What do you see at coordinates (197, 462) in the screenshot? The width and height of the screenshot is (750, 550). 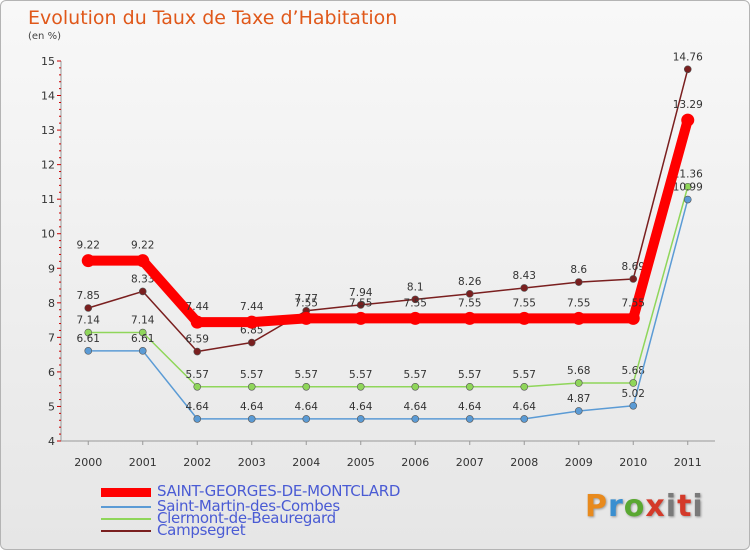 I see `x-tick-label: 2002` at bounding box center [197, 462].